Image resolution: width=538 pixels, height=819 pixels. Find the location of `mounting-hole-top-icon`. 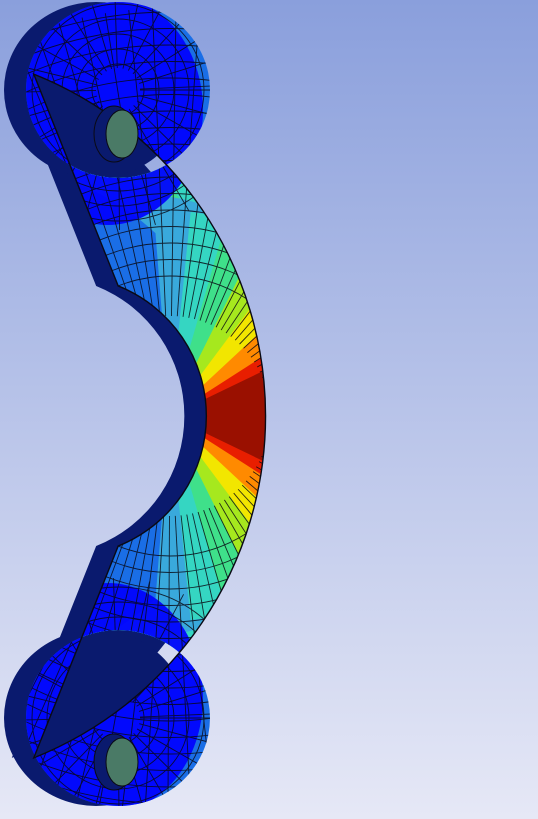

mounting-hole-top-icon is located at coordinates (116, 134).